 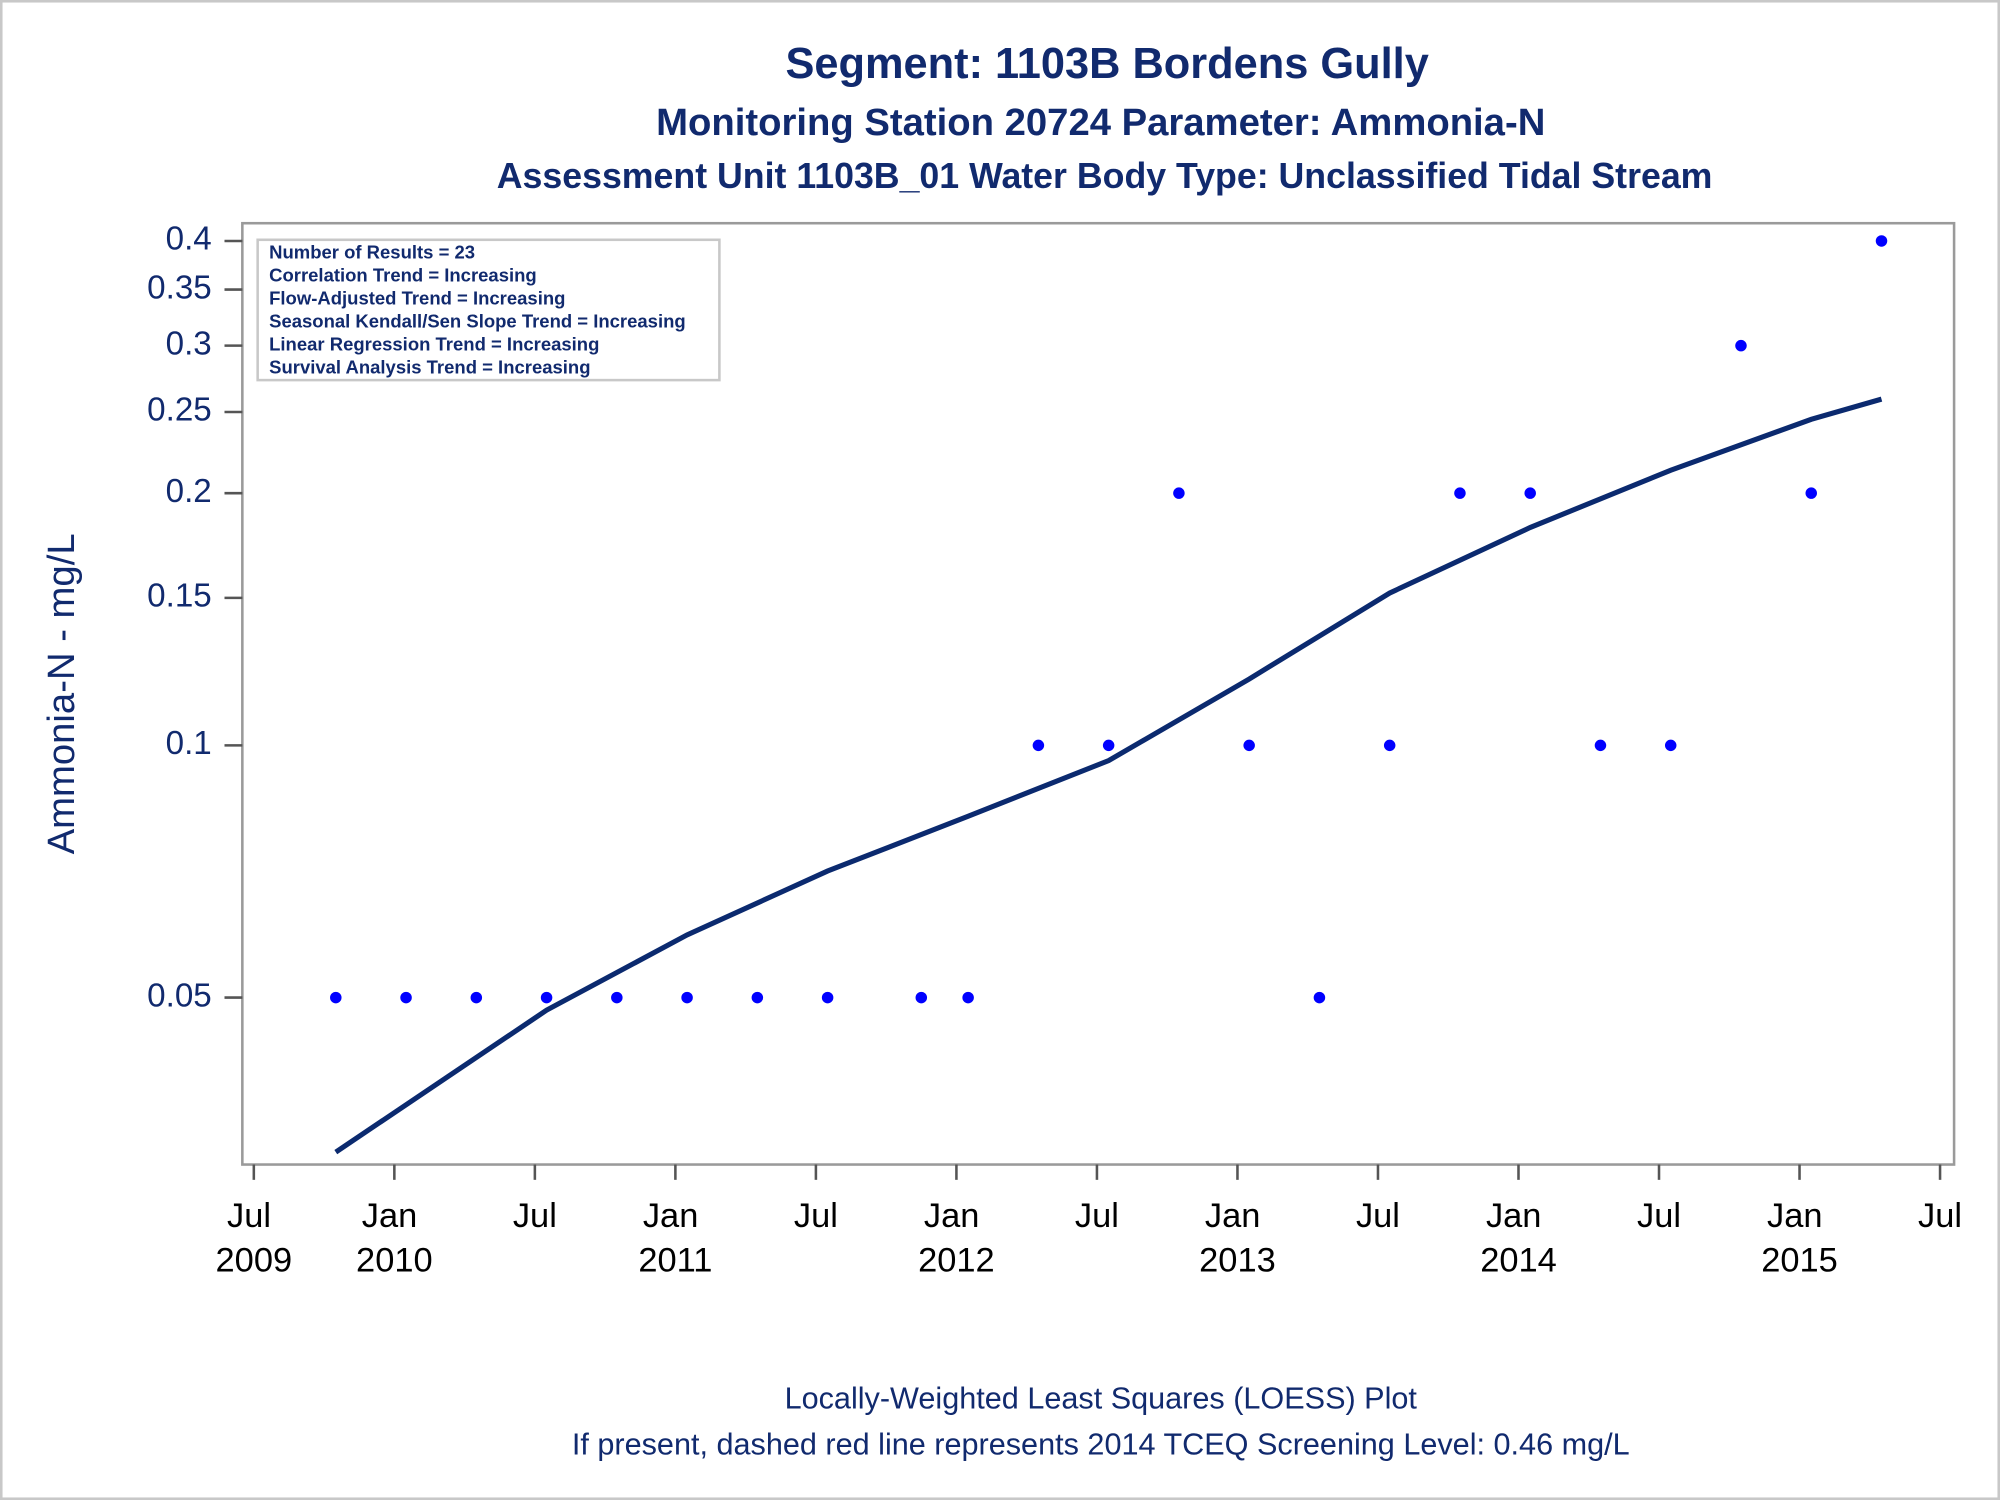 What do you see at coordinates (429, 367) in the screenshot?
I see `stats-line: Survival Analysis Trend = Increasing` at bounding box center [429, 367].